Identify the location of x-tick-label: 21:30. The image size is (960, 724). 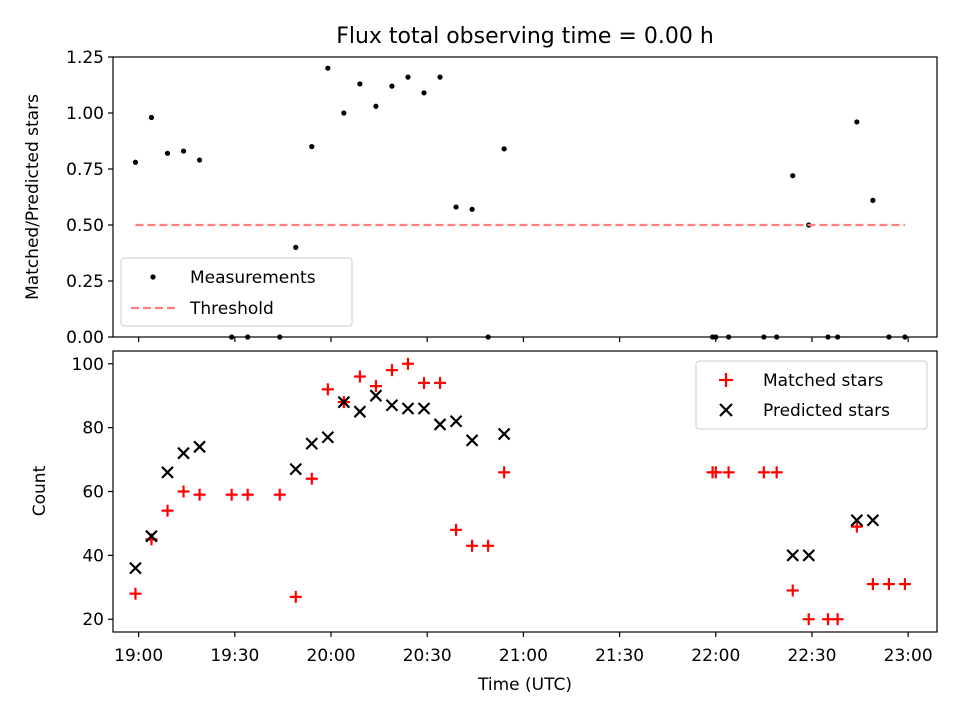
(619, 656).